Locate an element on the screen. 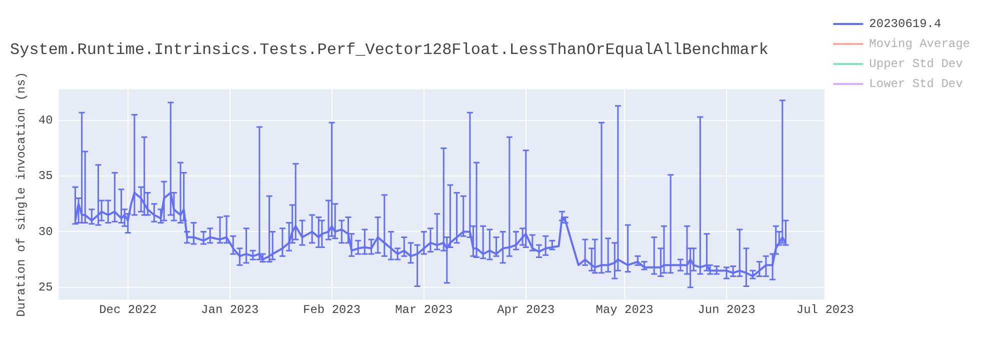 This screenshot has height=350, width=1000. x-tick-label: Dec 2022 is located at coordinates (128, 309).